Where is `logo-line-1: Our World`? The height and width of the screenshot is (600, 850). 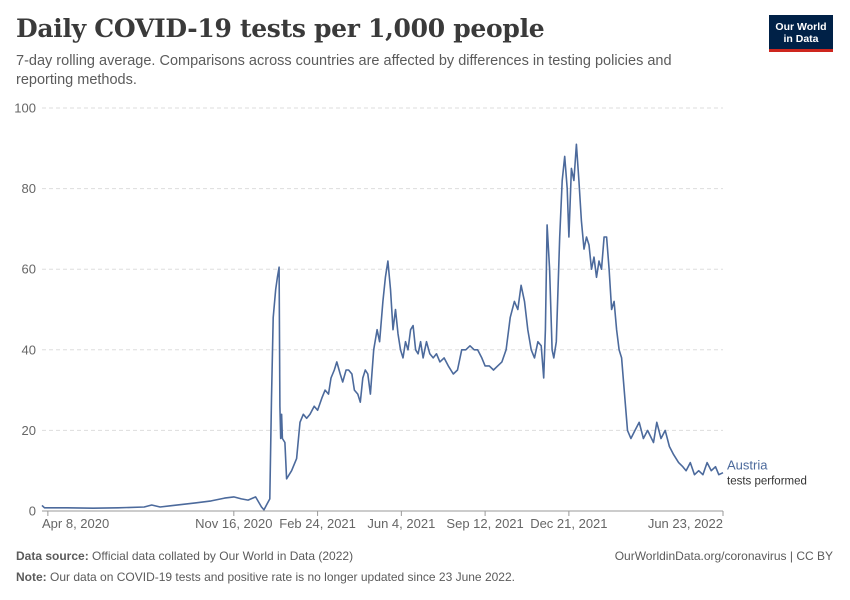
logo-line-1: Our World is located at coordinates (801, 27).